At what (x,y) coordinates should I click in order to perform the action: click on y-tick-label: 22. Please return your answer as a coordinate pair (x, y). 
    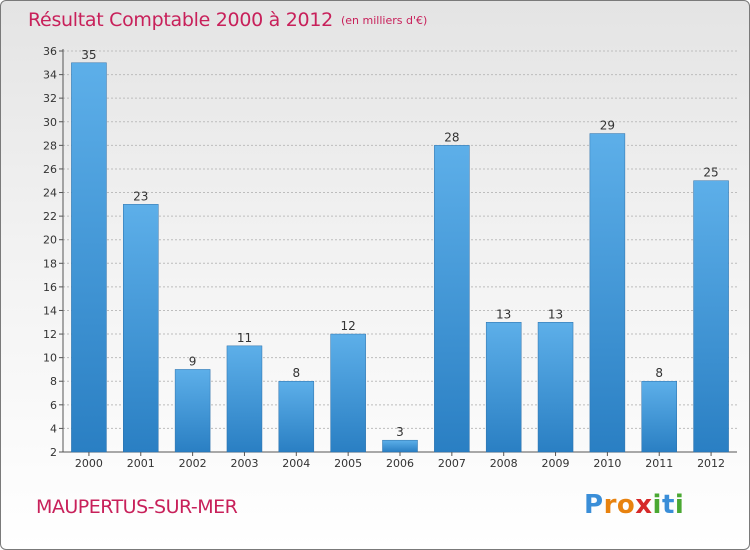
    Looking at the image, I should click on (50, 216).